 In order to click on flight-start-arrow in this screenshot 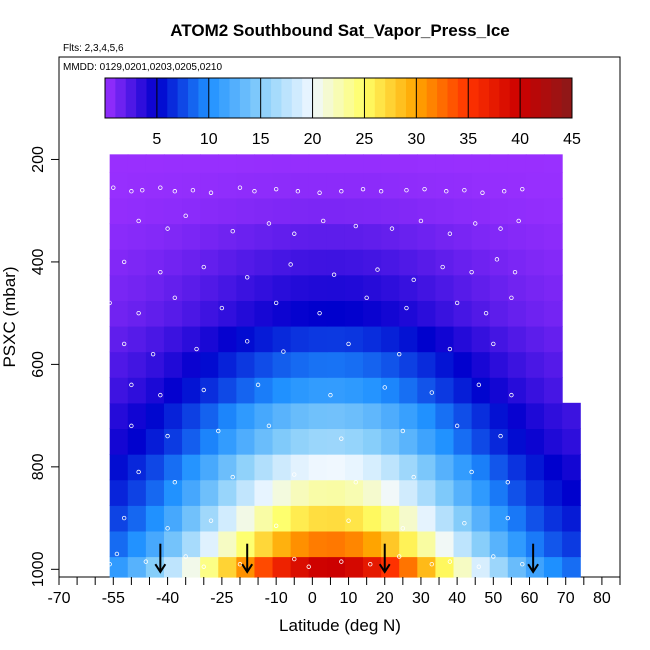, I will do `click(533, 558)`.